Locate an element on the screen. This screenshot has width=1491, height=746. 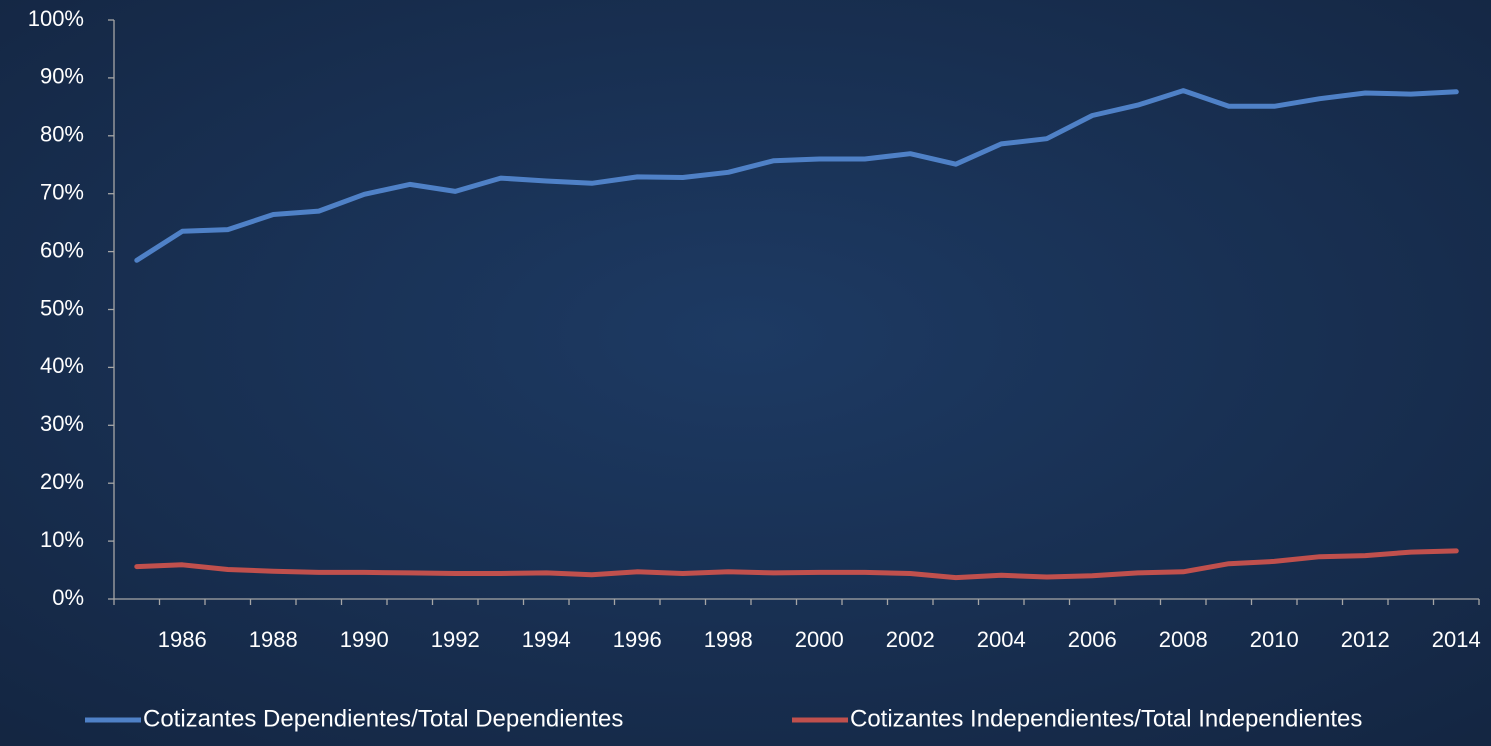
x-tick-label: 2012 is located at coordinates (1365, 639).